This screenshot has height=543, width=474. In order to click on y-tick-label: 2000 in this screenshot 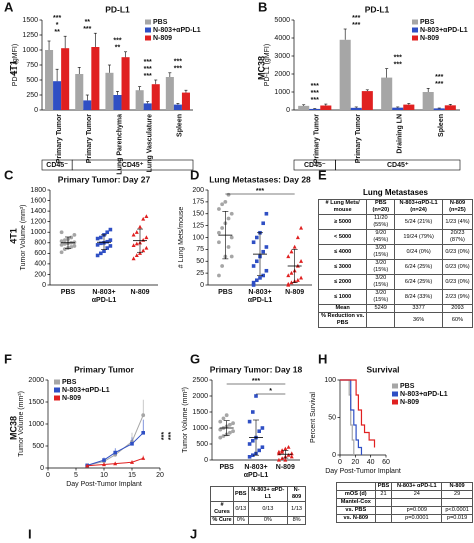, I will do `click(36, 380)`.